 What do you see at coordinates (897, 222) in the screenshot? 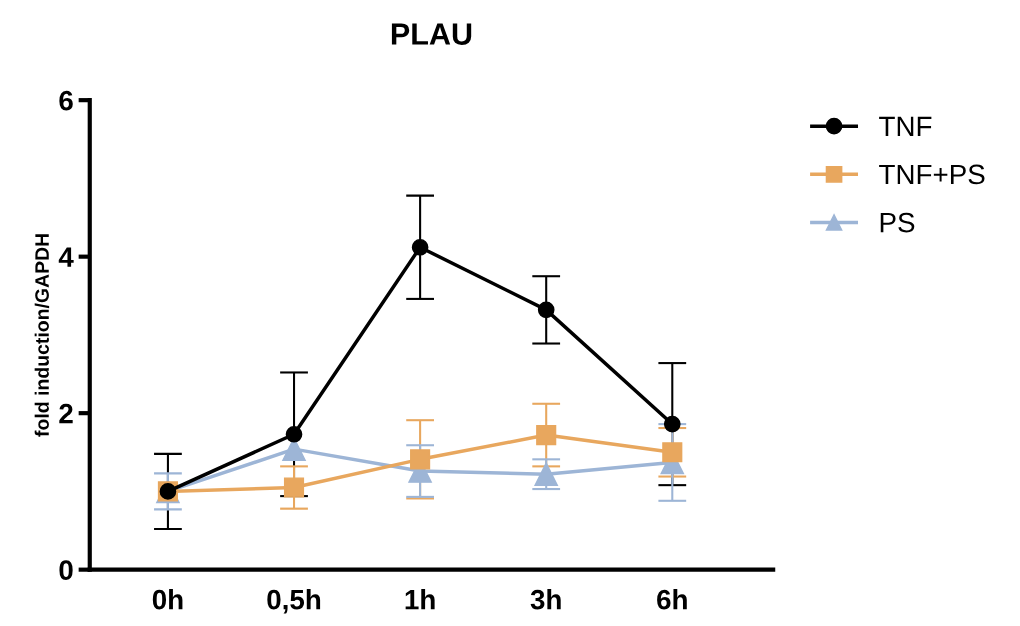
I see `legend-label: PS` at bounding box center [897, 222].